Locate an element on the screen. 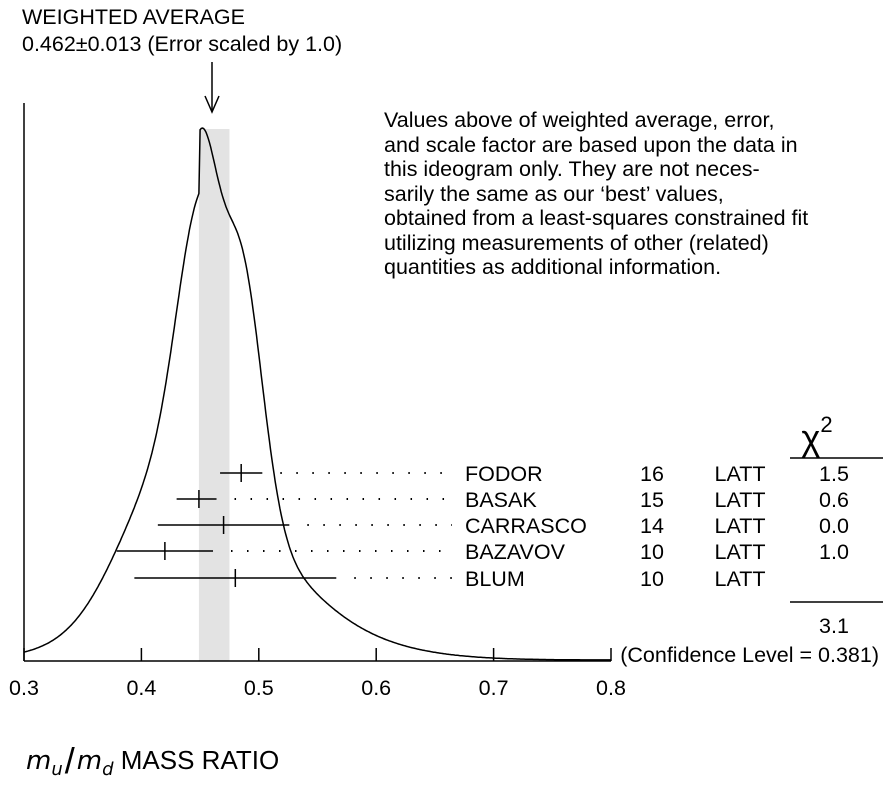 This screenshot has height=790, width=883. measurement-name: BLUM is located at coordinates (495, 579).